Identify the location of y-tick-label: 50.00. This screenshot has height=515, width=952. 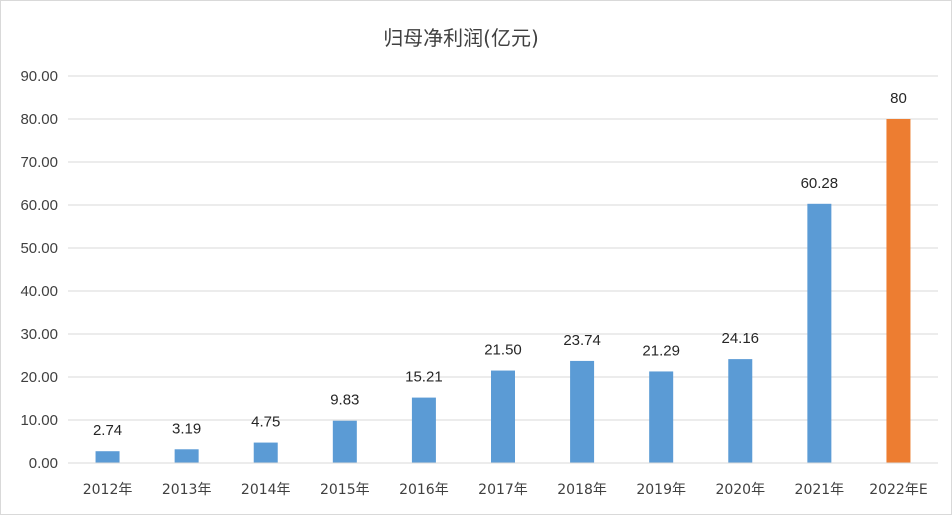
(39, 248).